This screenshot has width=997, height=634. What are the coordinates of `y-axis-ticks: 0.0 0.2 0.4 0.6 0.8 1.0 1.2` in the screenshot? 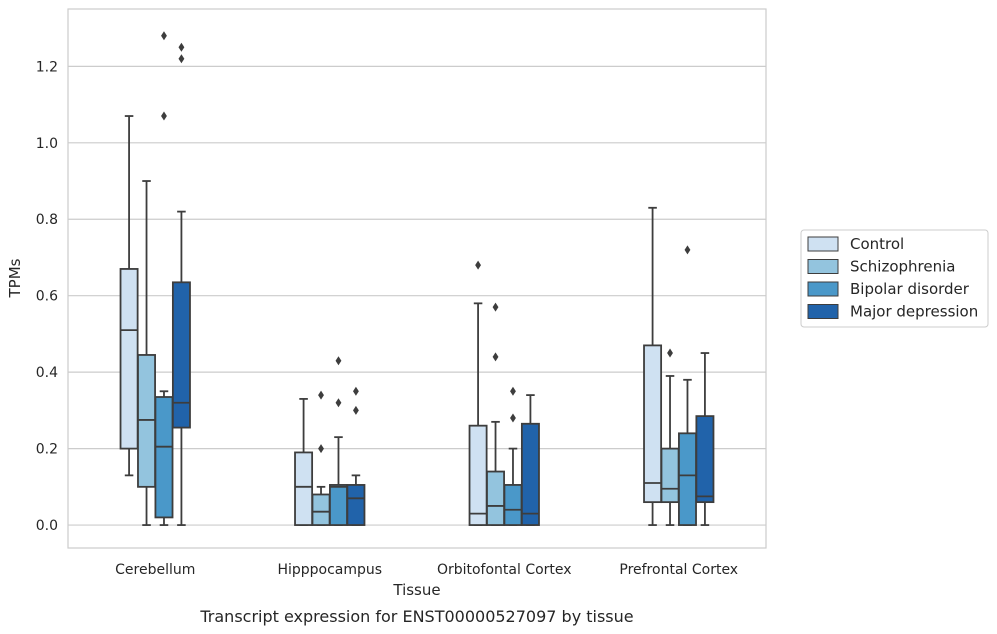 It's located at (47, 296).